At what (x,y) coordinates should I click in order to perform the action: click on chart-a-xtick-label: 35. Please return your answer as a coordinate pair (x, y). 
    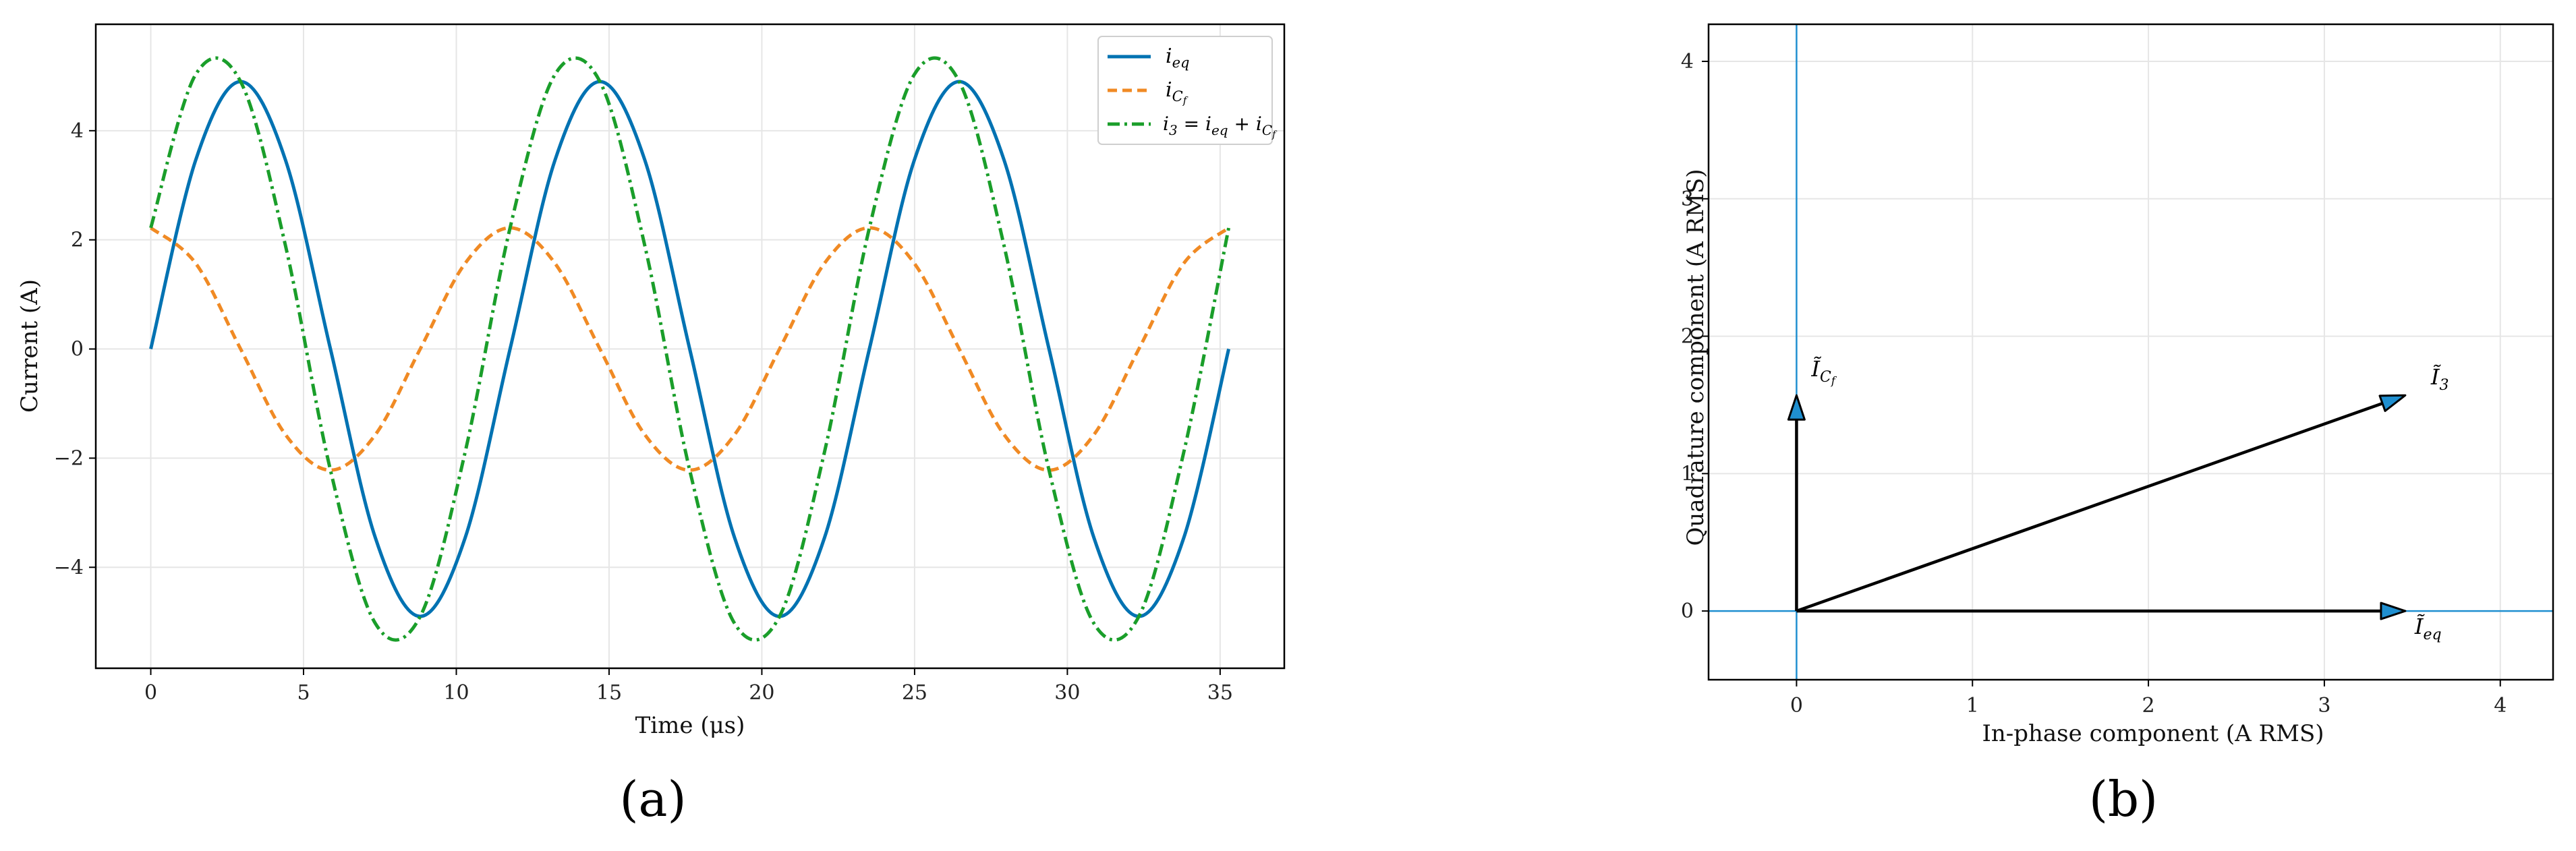
    Looking at the image, I should click on (1220, 693).